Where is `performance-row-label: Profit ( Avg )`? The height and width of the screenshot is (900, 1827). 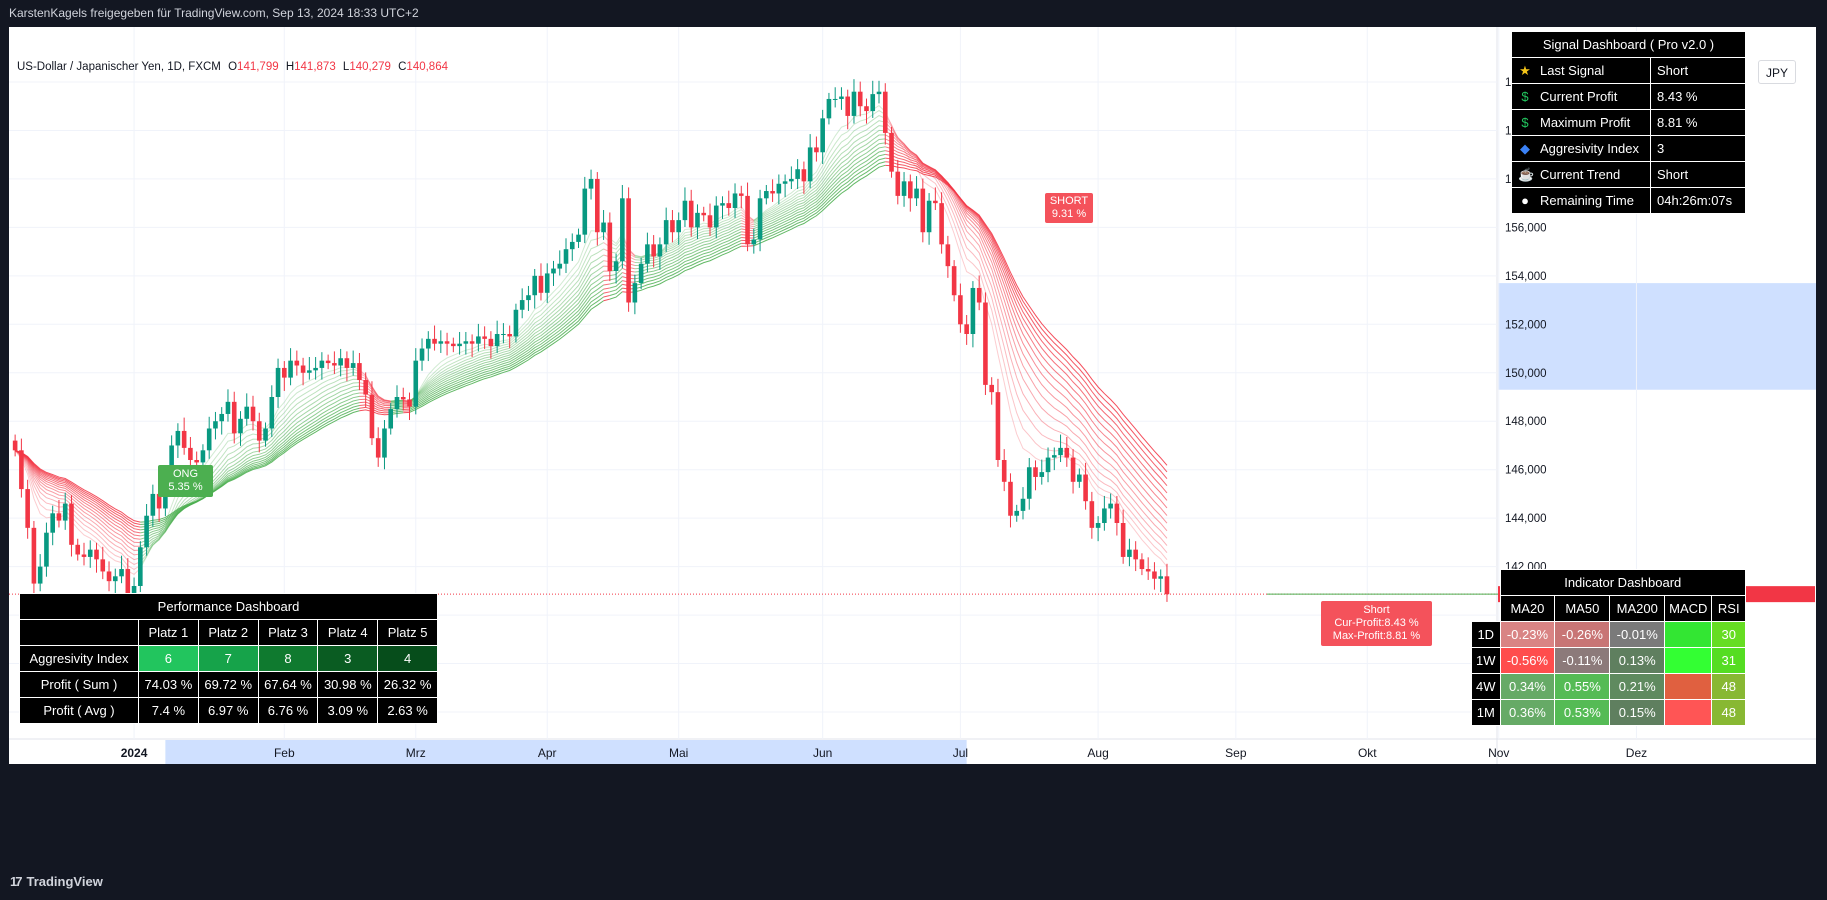
performance-row-label: Profit ( Avg ) is located at coordinates (79, 710).